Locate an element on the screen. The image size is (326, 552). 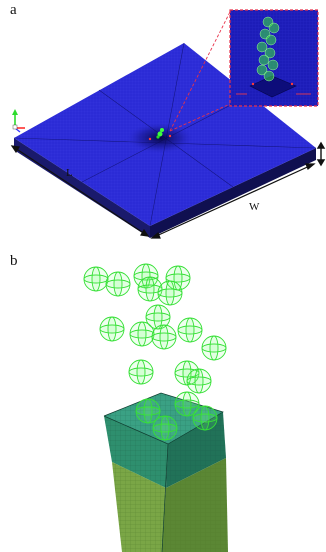
length-label: L is located at coordinates (69, 173).